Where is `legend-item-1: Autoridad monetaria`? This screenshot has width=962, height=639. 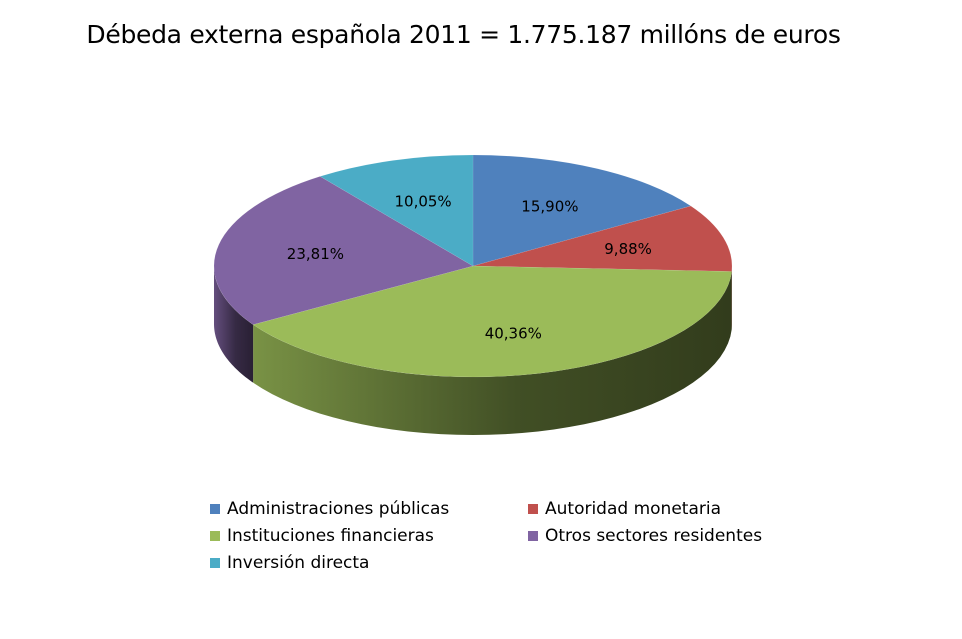 legend-item-1: Autoridad monetaria is located at coordinates (659, 508).